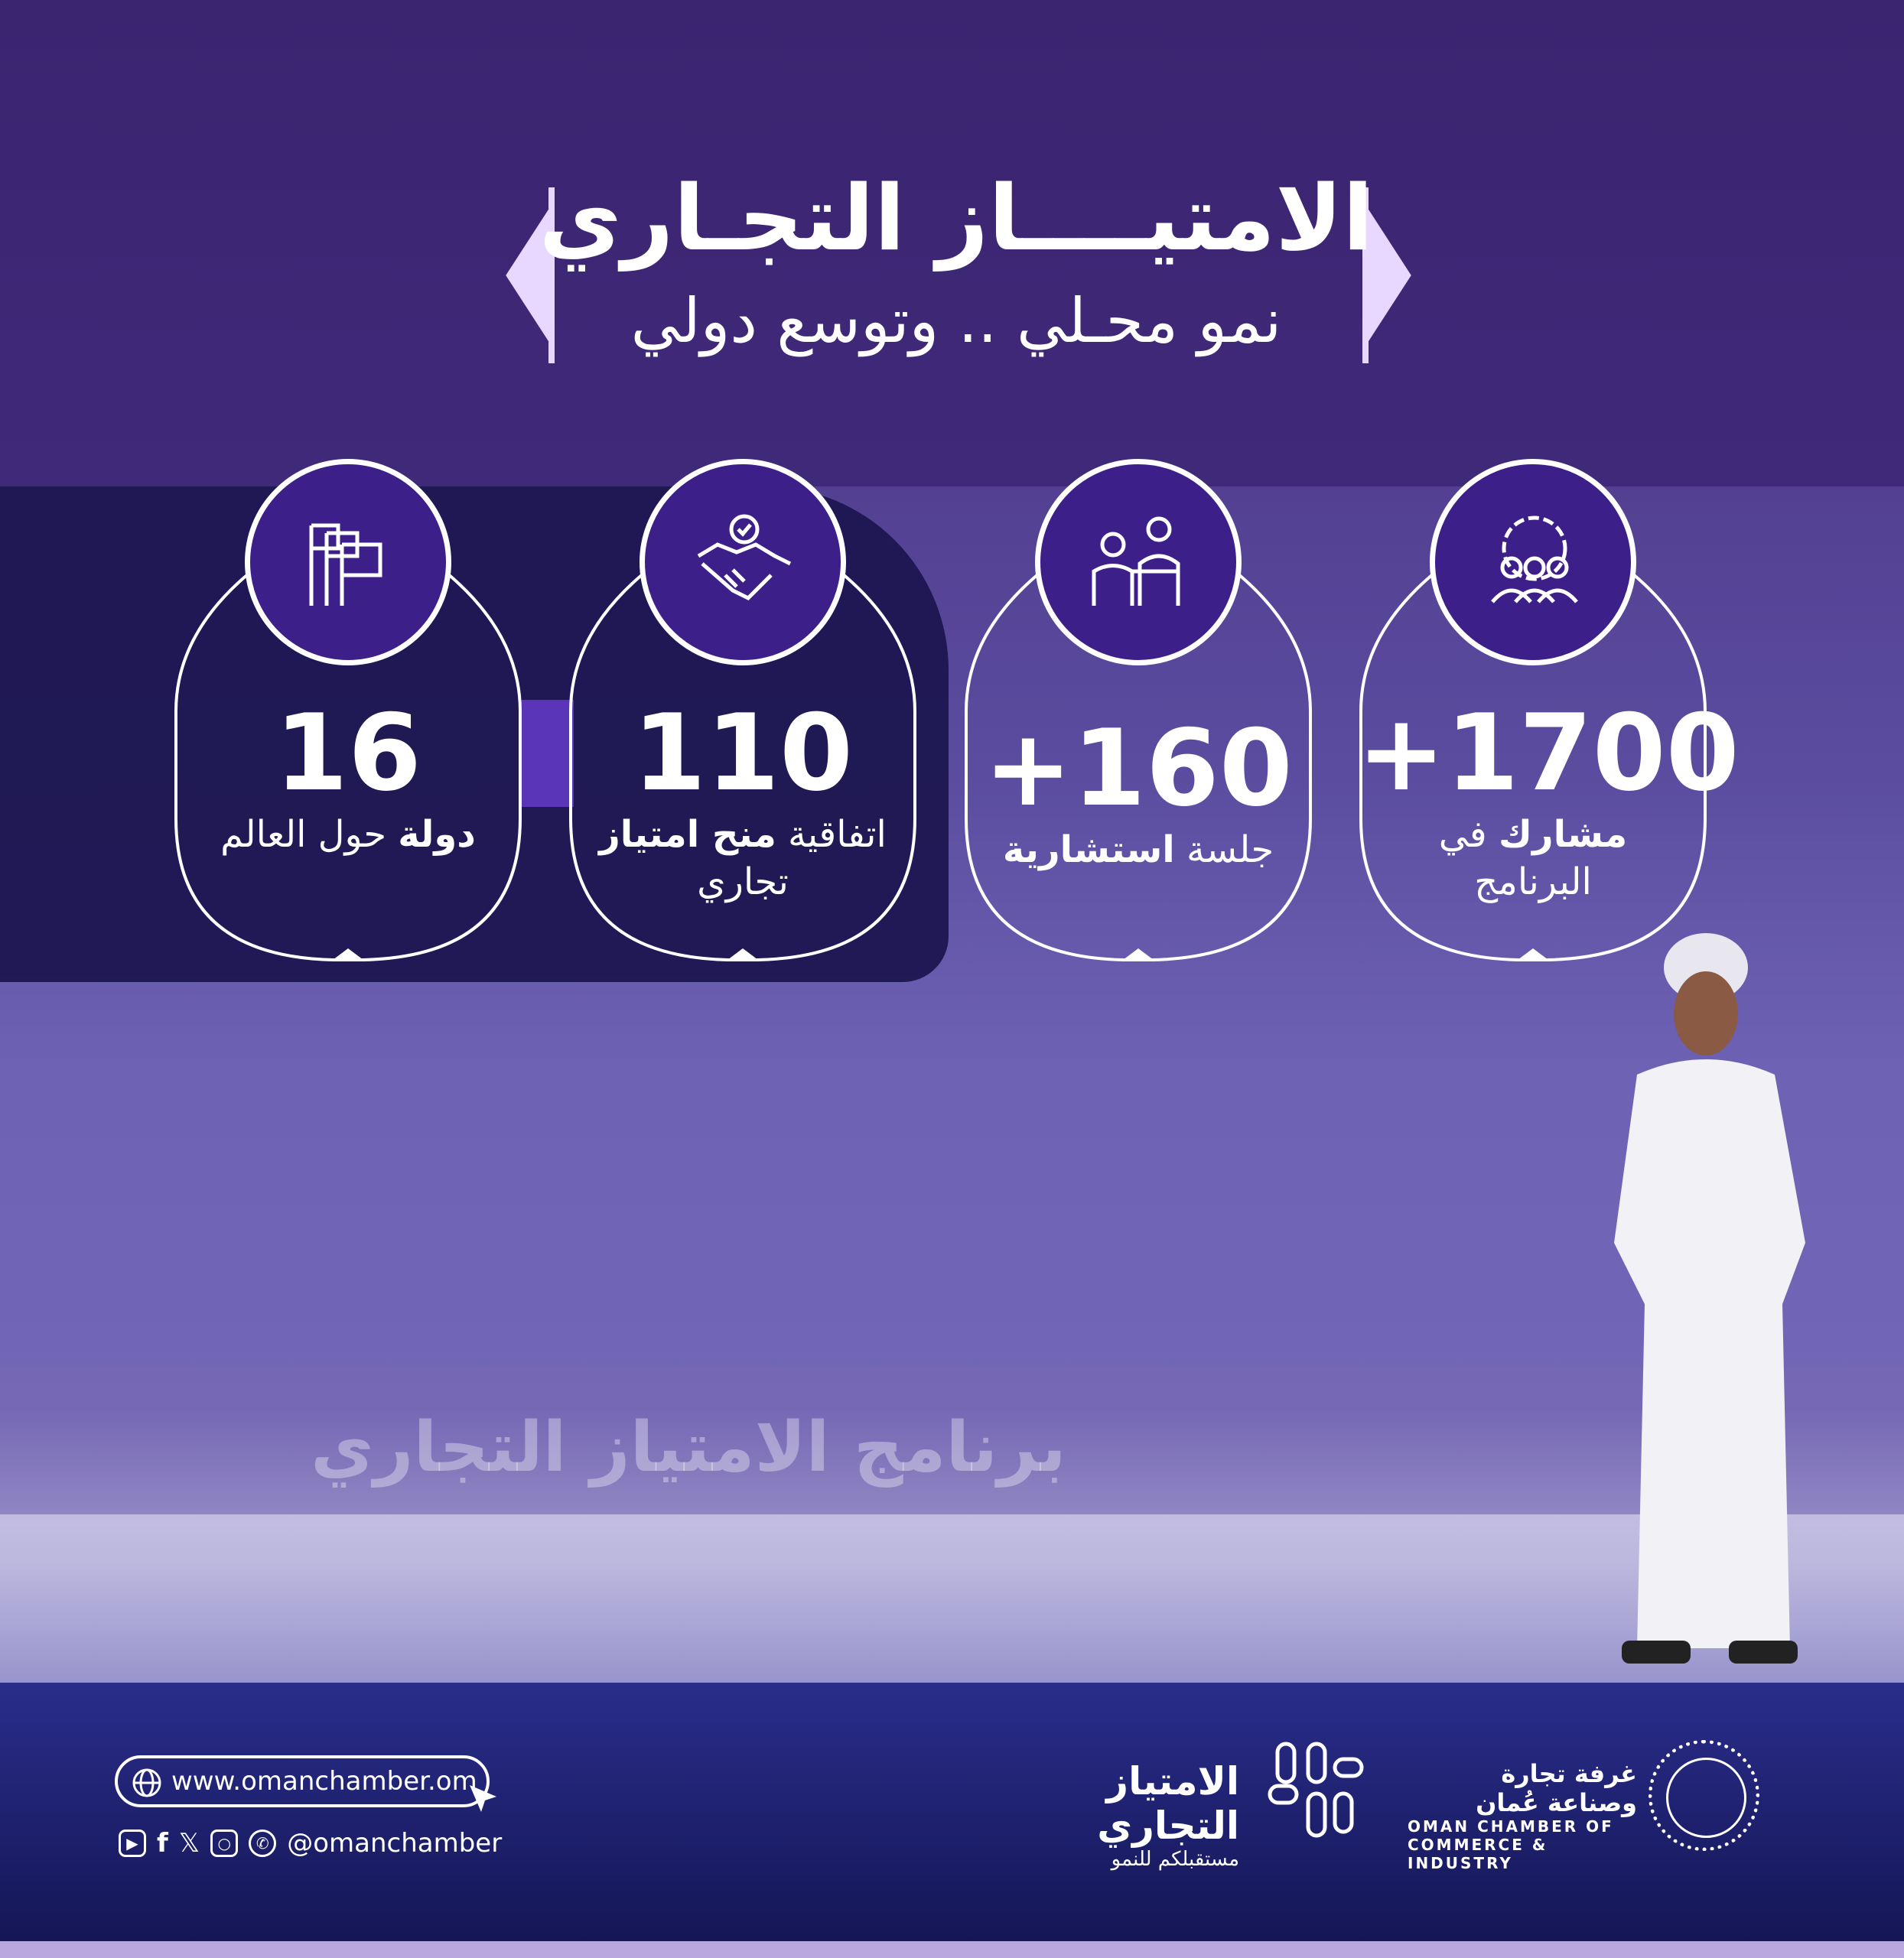 The width and height of the screenshot is (1904, 1958). What do you see at coordinates (309, 834) in the screenshot?
I see `stat-label-rest: حول العالم` at bounding box center [309, 834].